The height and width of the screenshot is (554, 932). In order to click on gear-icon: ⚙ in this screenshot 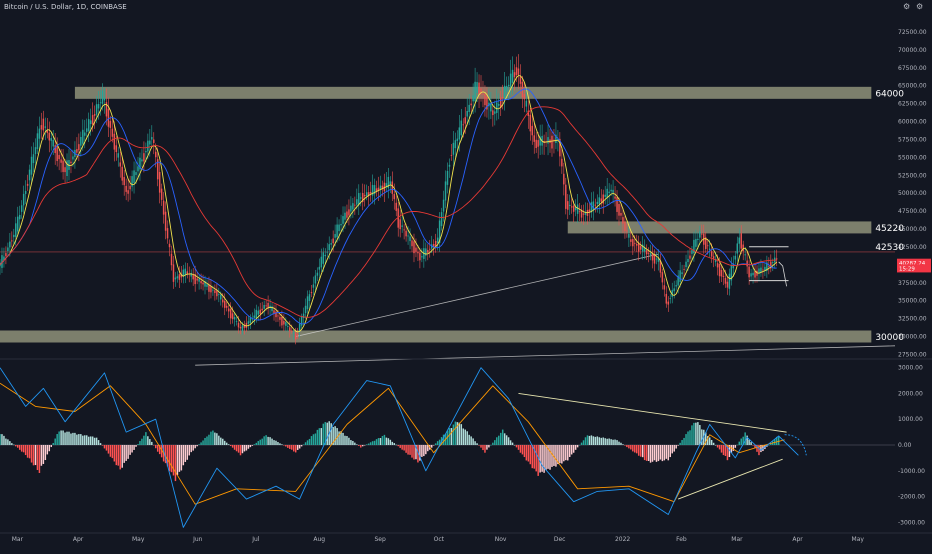, I will do `click(920, 6)`.